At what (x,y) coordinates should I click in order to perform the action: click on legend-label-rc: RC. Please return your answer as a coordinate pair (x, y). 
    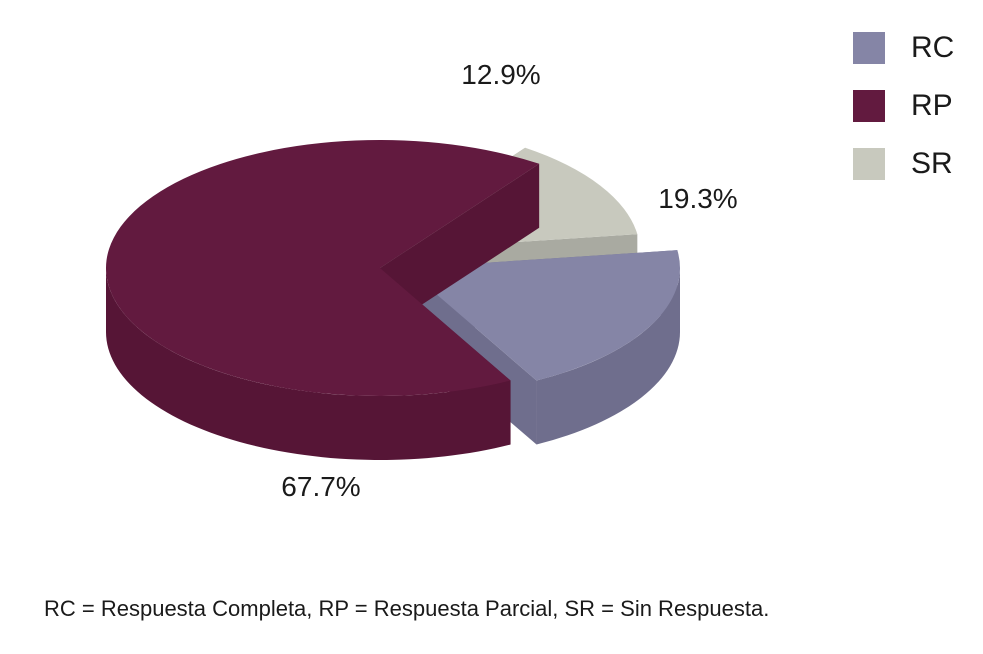
    Looking at the image, I should click on (933, 47).